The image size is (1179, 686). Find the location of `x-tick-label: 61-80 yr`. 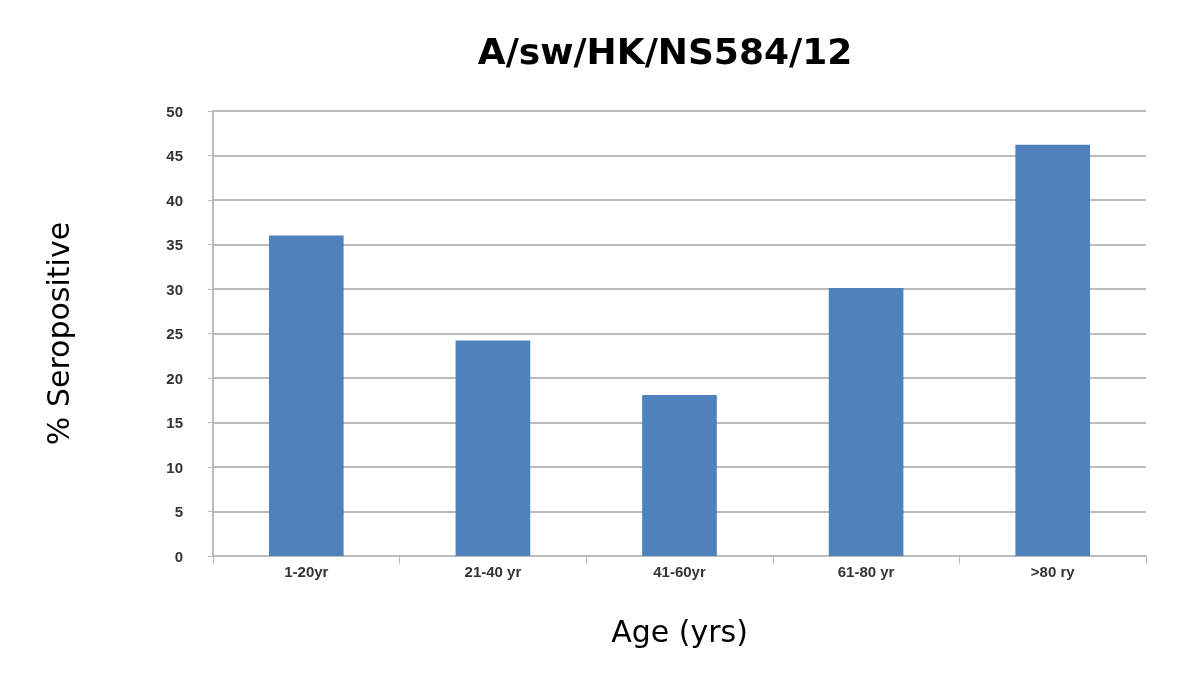

x-tick-label: 61-80 yr is located at coordinates (866, 571).